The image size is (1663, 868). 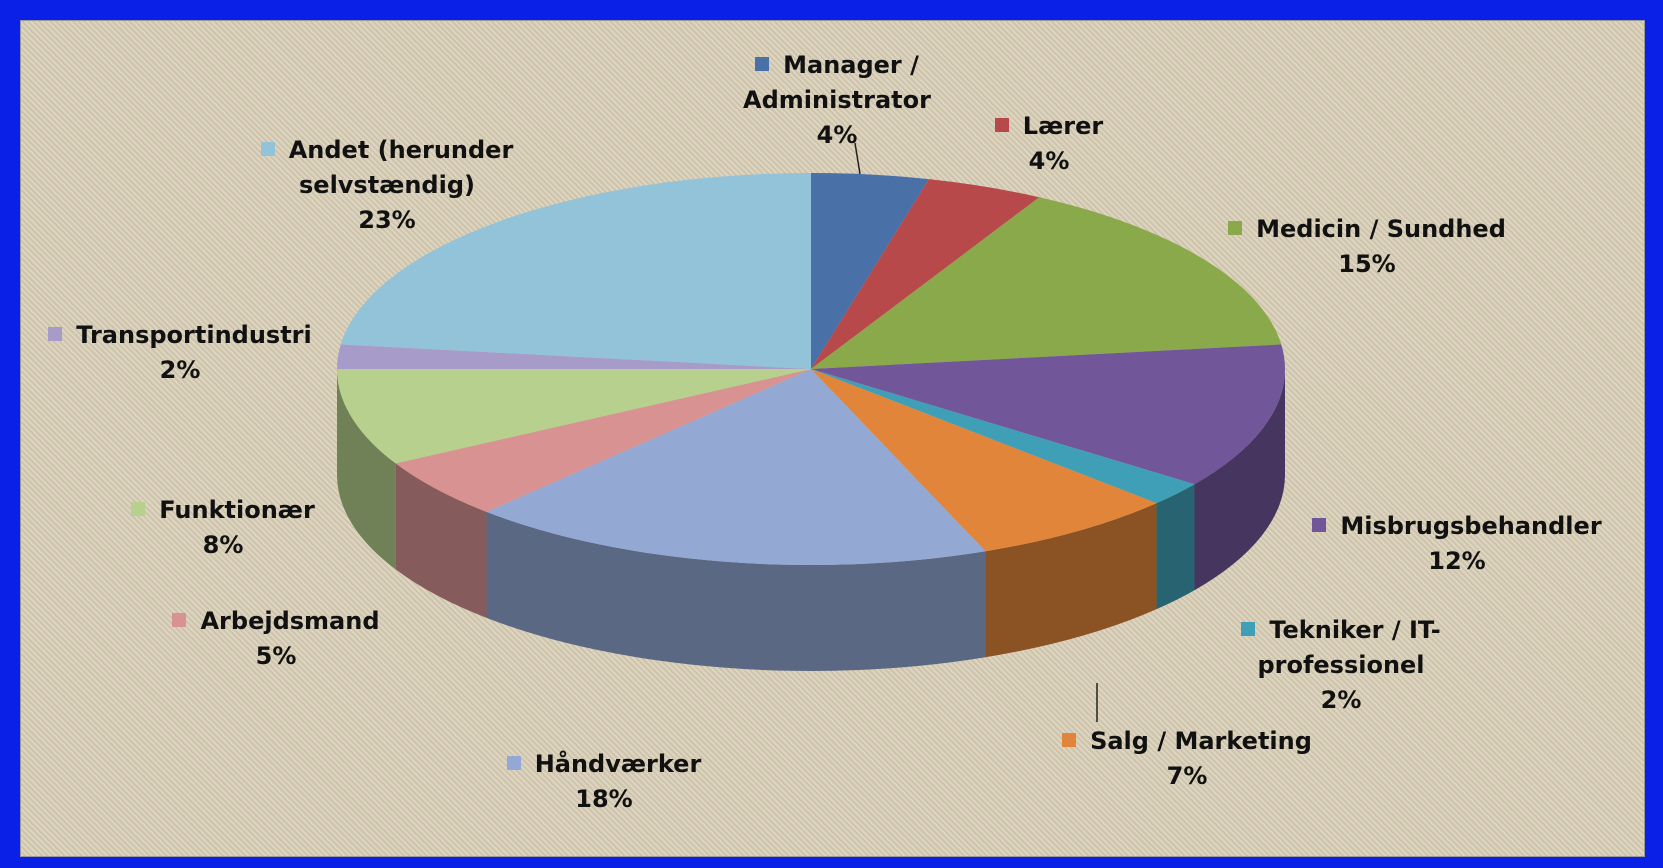 What do you see at coordinates (1349, 647) in the screenshot?
I see `category-label: Tekniker / IT-professionel` at bounding box center [1349, 647].